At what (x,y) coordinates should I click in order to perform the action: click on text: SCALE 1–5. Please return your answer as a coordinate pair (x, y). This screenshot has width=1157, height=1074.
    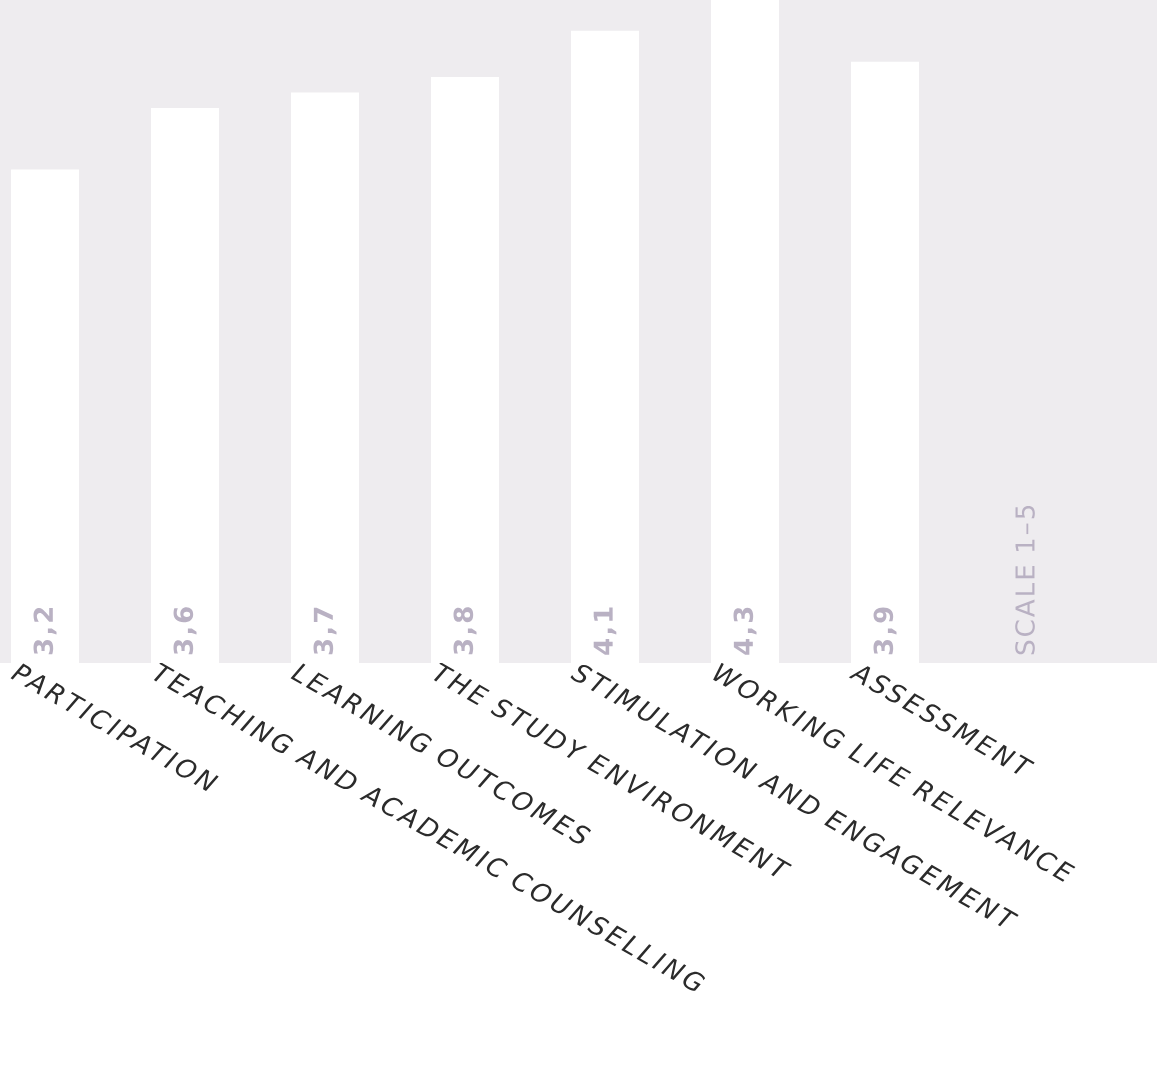
    Looking at the image, I should click on (1025, 580).